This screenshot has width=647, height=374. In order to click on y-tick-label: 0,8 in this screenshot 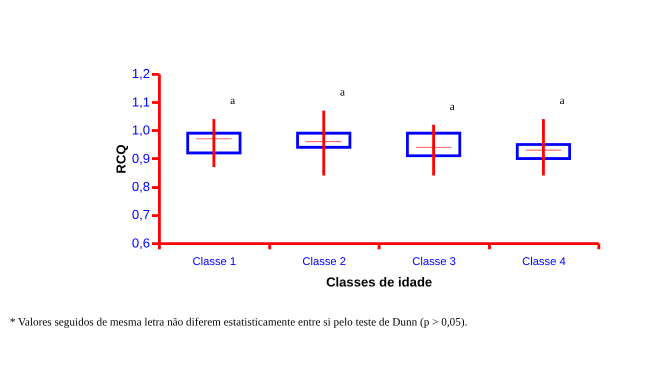, I will do `click(141, 186)`.